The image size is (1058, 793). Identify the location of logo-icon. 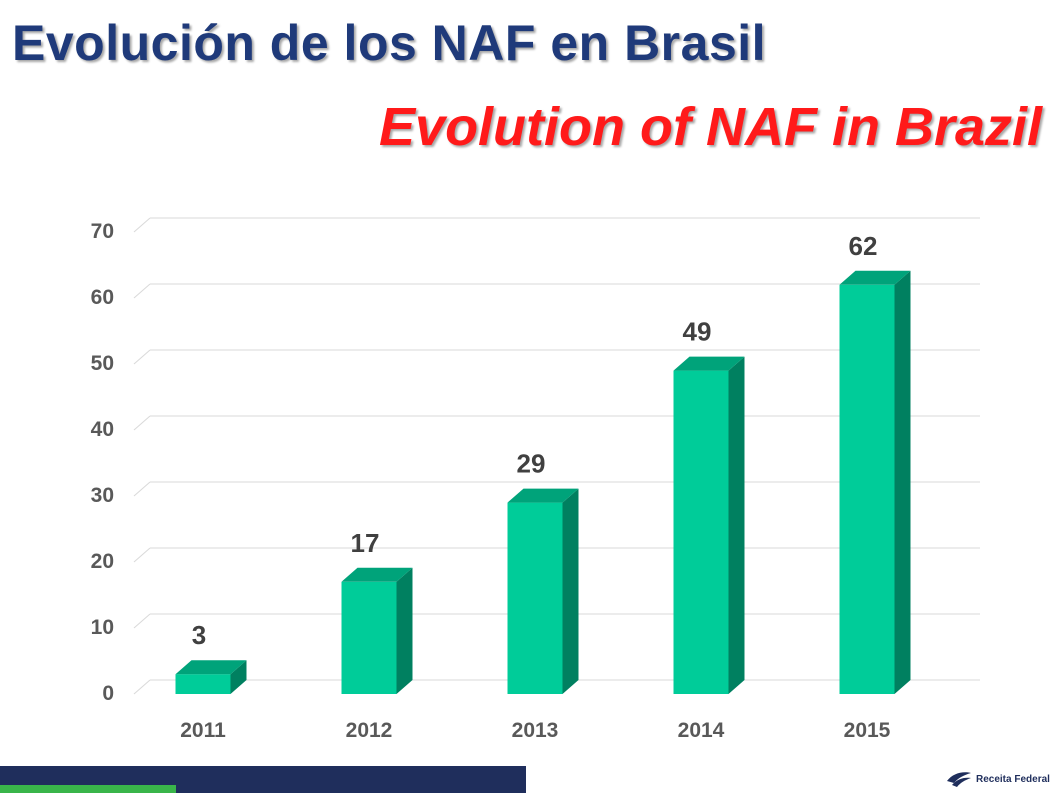
(959, 779).